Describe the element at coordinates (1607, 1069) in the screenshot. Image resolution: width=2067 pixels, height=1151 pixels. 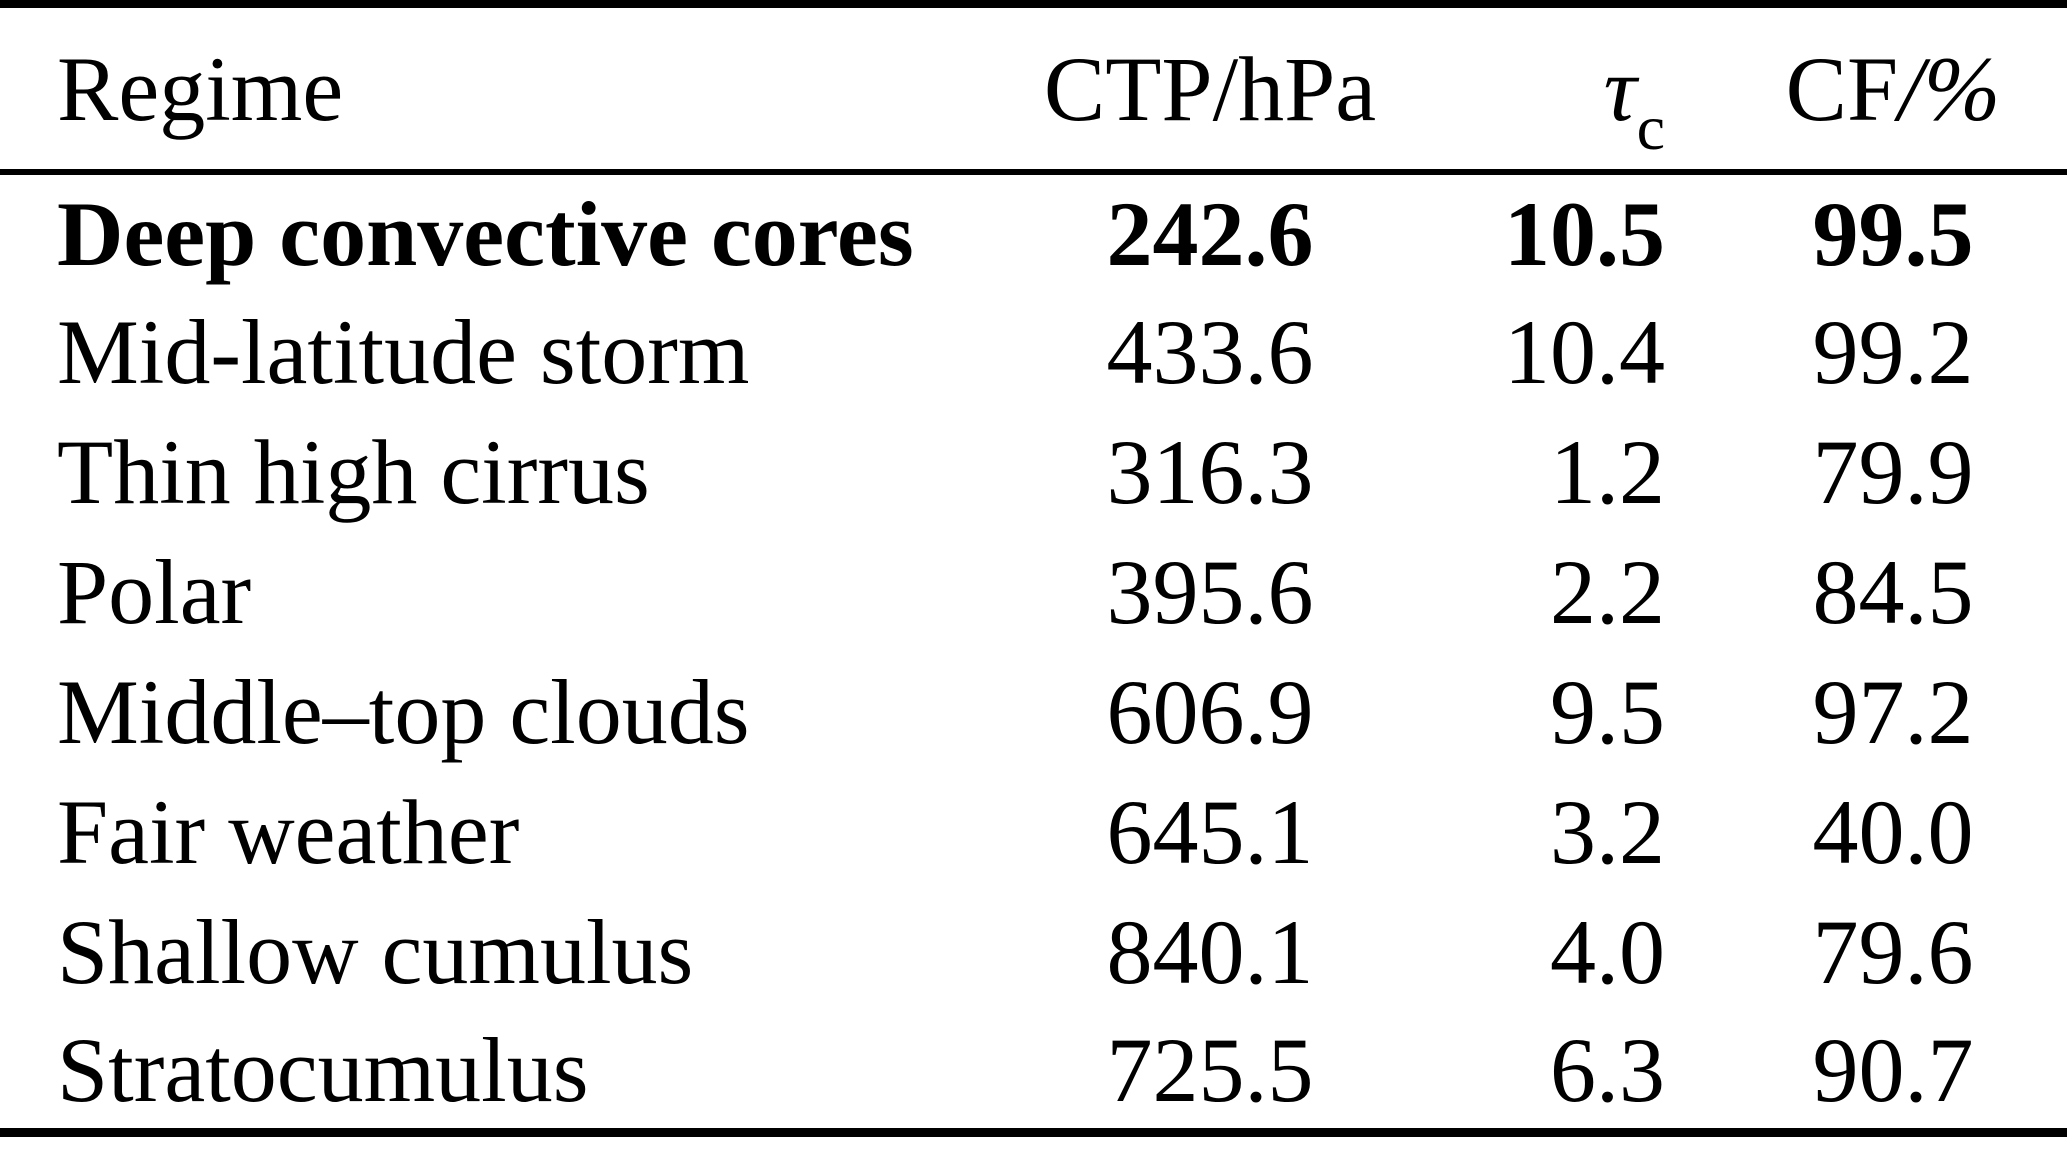
I see `tau-cell: 6.3` at that location.